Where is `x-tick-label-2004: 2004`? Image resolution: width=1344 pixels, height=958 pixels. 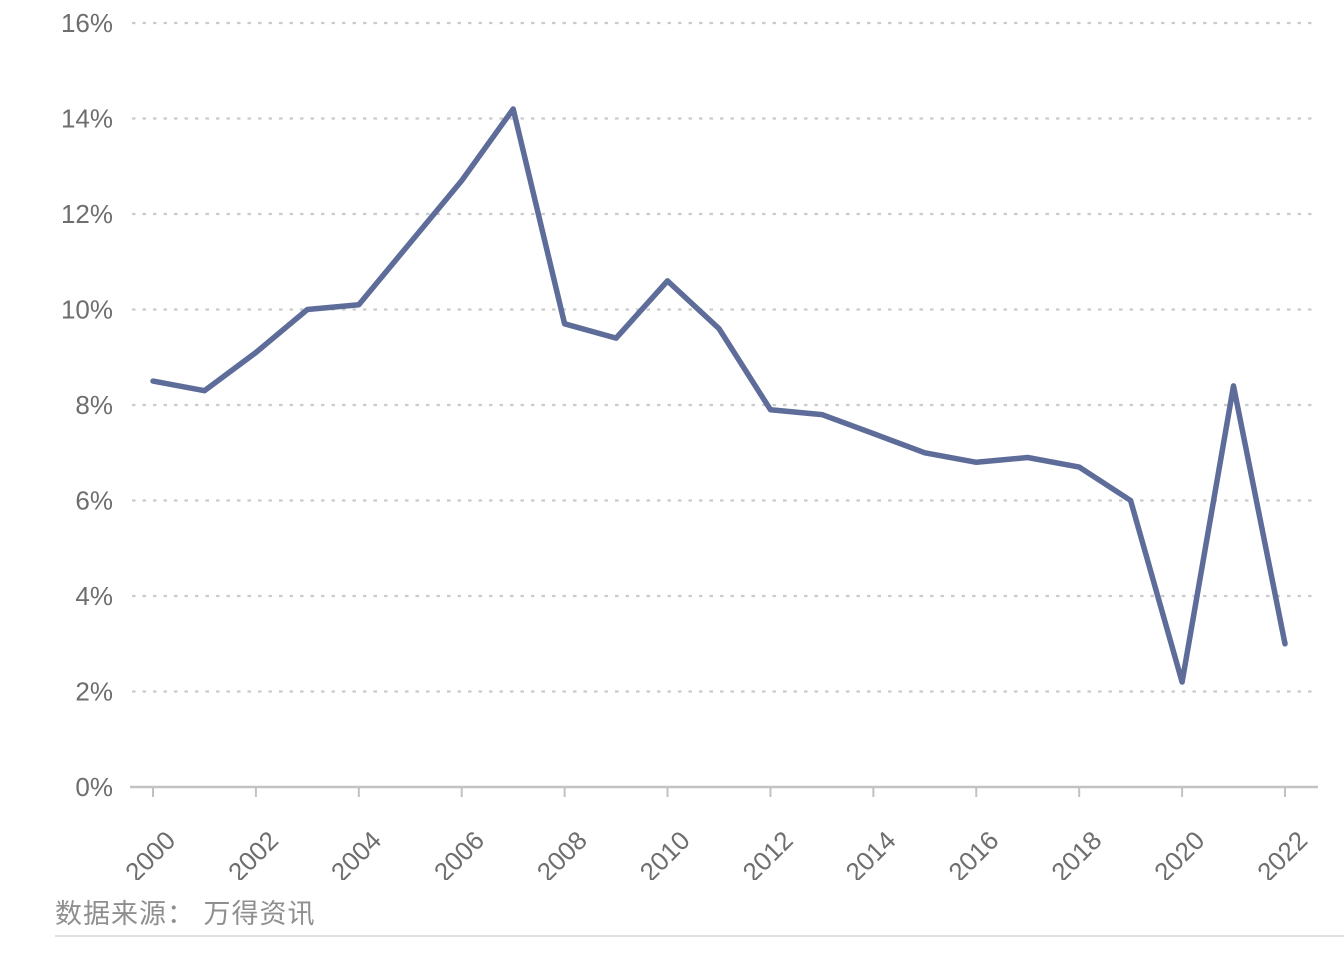 x-tick-label-2004: 2004 is located at coordinates (356, 852).